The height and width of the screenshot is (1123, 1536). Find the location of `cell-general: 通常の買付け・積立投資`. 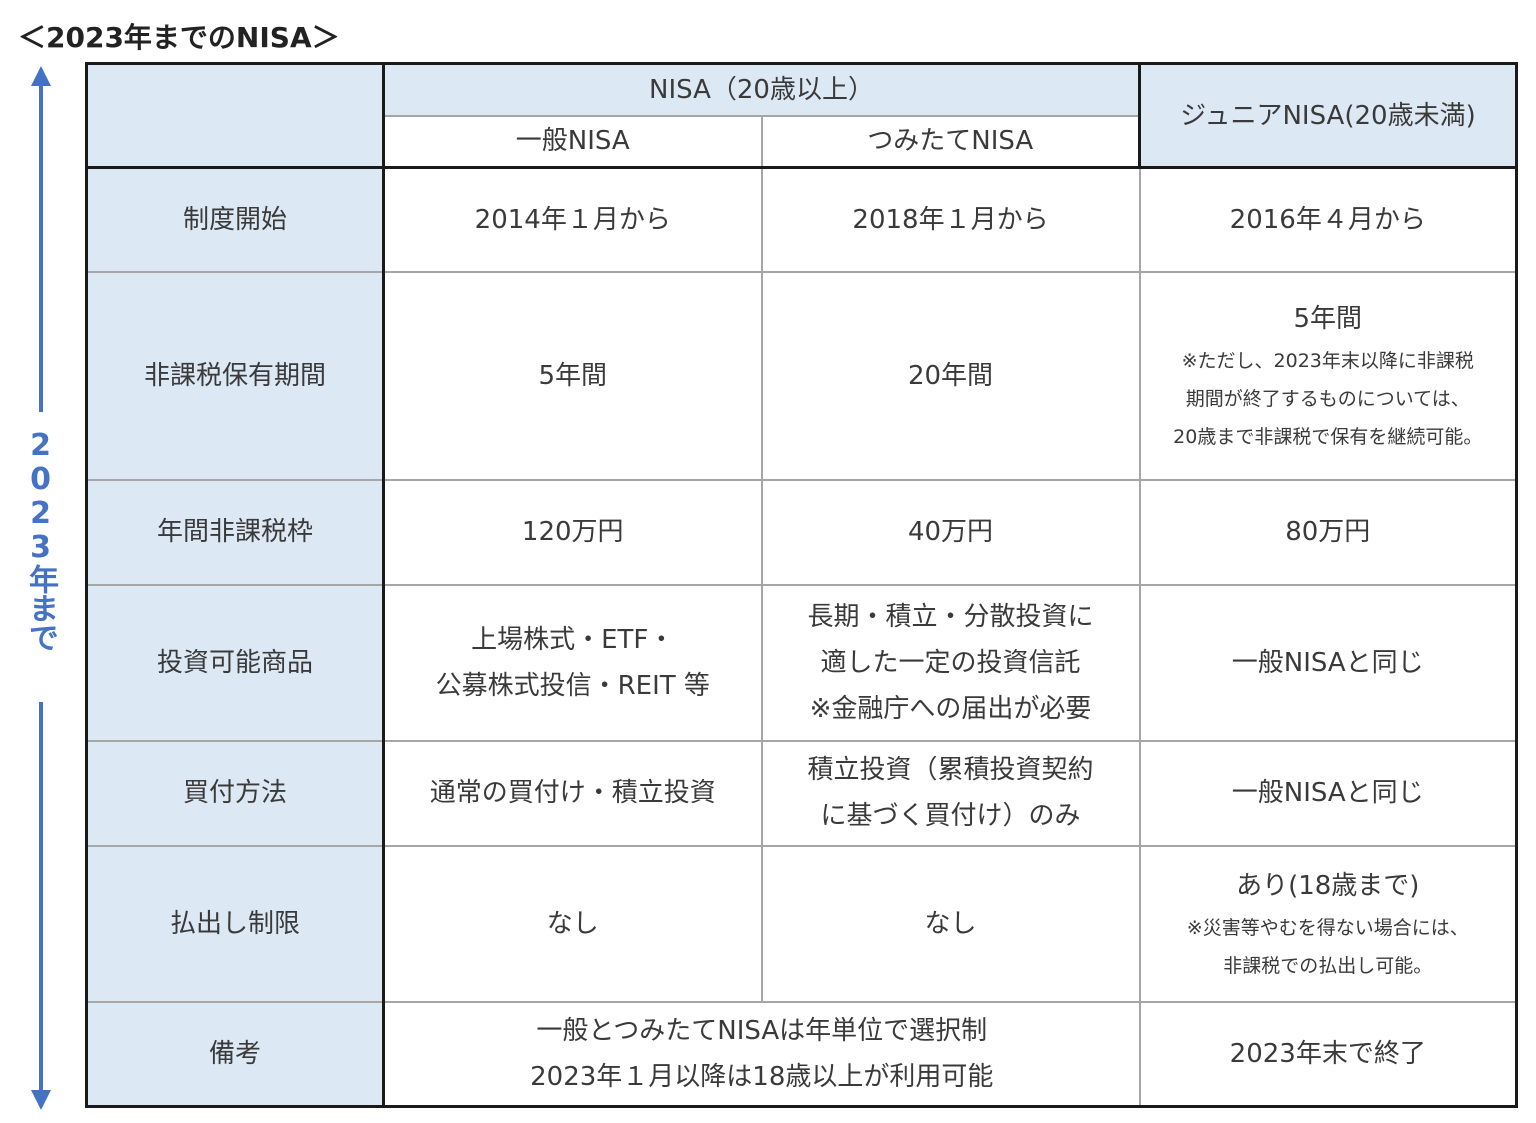

cell-general: 通常の買付け・積立投資 is located at coordinates (572, 793).